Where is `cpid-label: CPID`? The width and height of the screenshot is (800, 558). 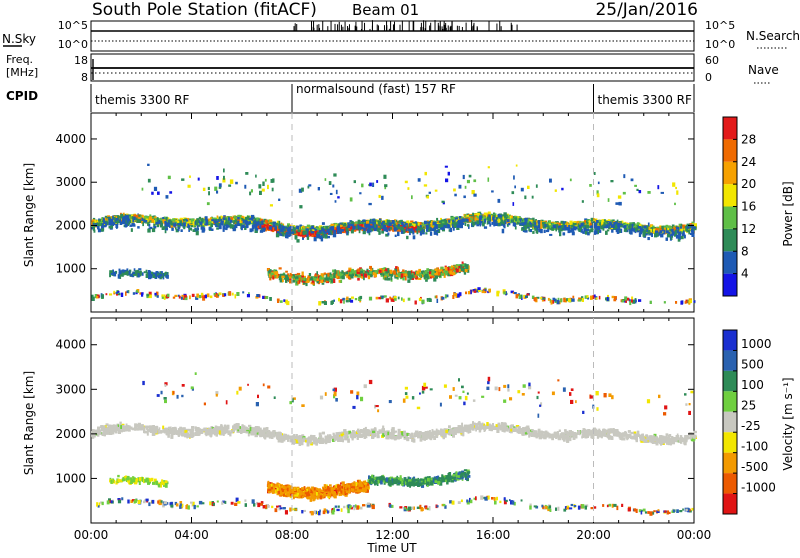
cpid-label: CPID is located at coordinates (22, 96).